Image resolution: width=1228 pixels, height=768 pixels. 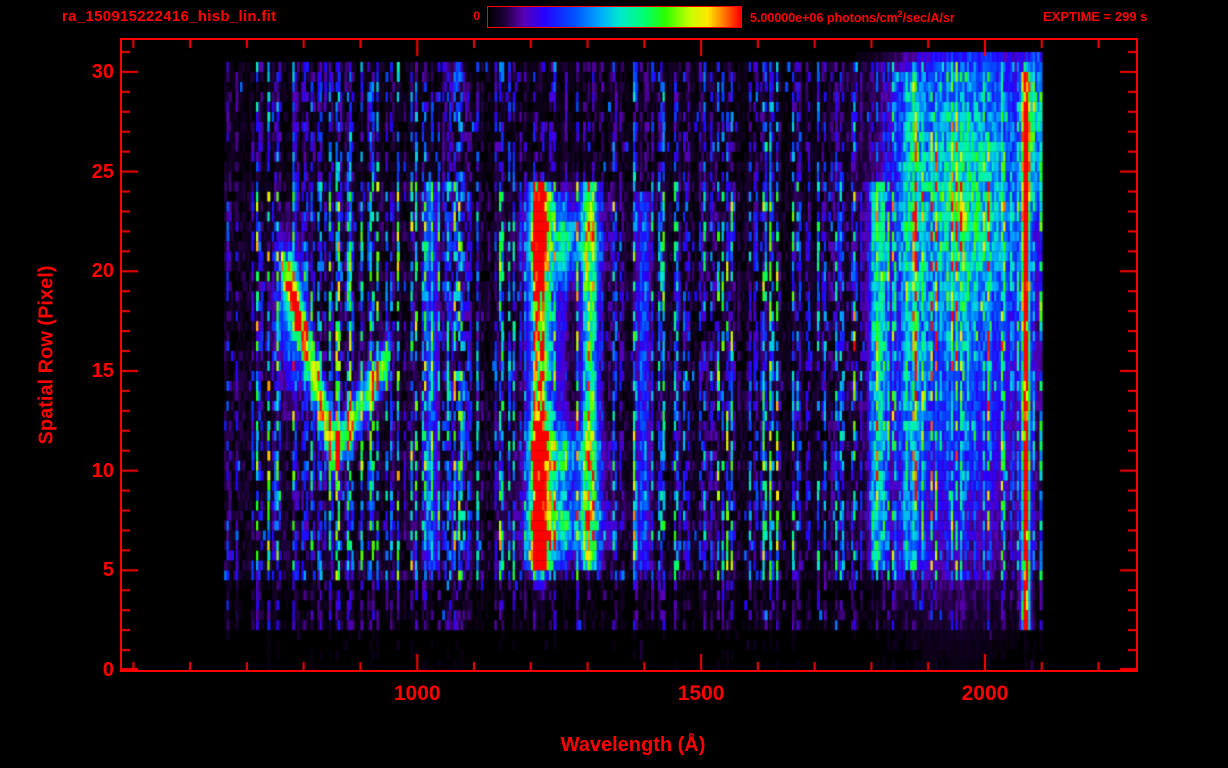 I want to click on colorbar-max-superscript: 2, so click(x=900, y=14).